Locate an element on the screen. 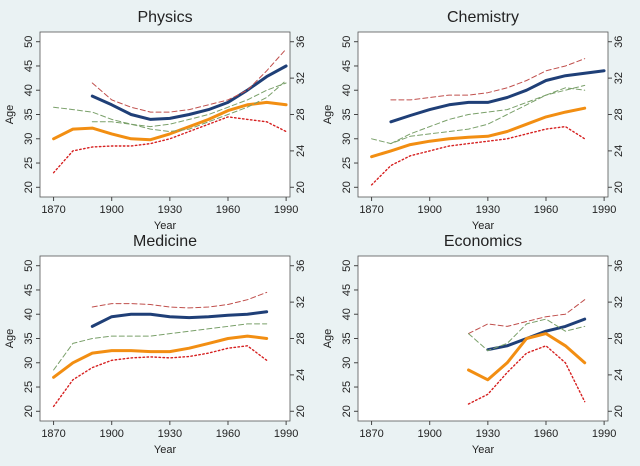 The width and height of the screenshot is (640, 466). panel-title: Economics is located at coordinates (483, 241).